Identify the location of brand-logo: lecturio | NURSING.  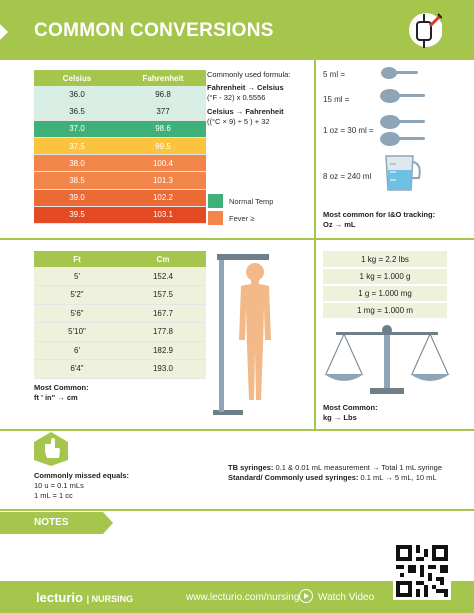
(85, 597).